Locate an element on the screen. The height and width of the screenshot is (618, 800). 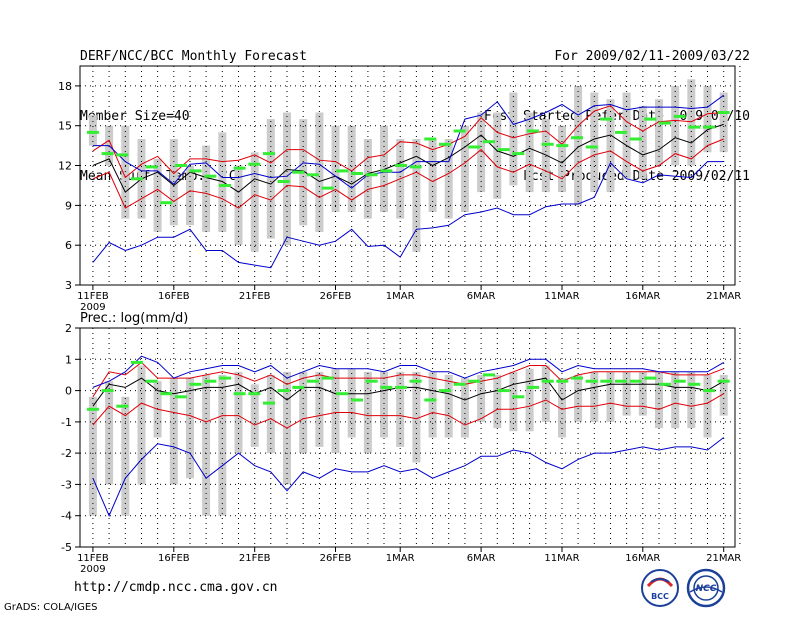
forecast-period: For 2009/02/11-2009/03/22 is located at coordinates (652, 56).